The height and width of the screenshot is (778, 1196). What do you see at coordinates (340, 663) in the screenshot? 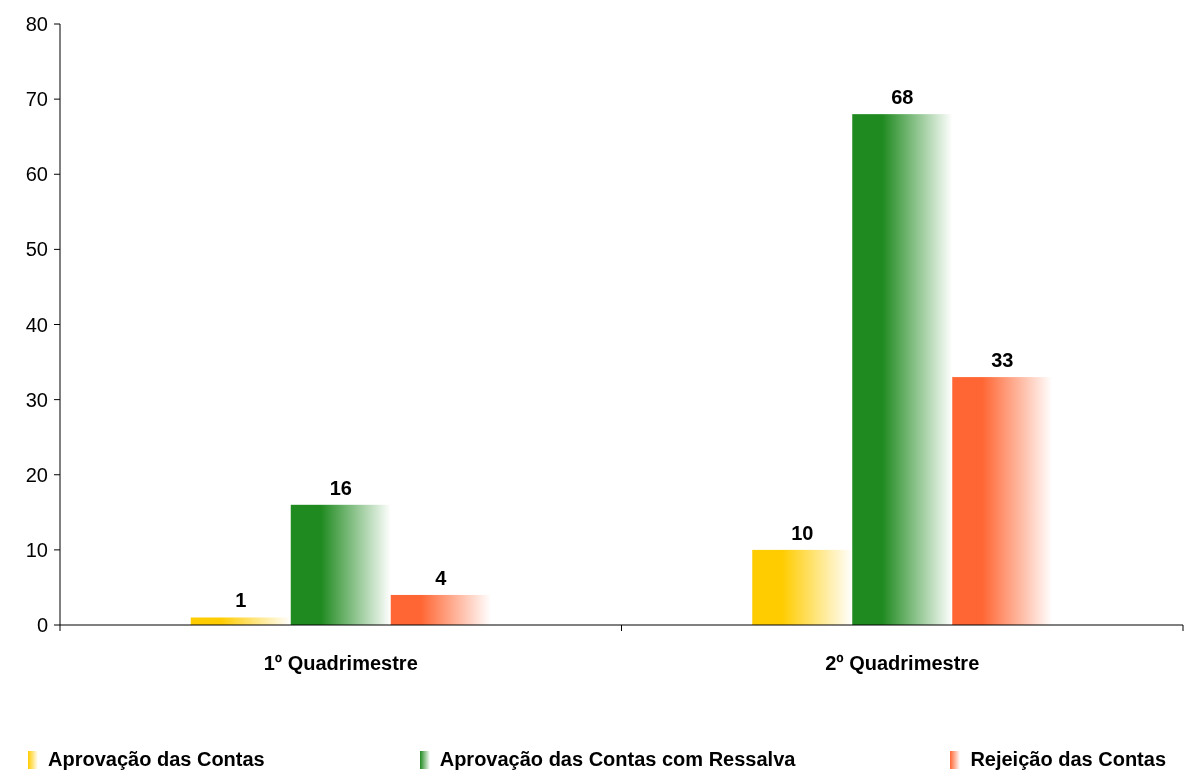
I see `x-tick-label: 1º Quadrimestre` at bounding box center [340, 663].